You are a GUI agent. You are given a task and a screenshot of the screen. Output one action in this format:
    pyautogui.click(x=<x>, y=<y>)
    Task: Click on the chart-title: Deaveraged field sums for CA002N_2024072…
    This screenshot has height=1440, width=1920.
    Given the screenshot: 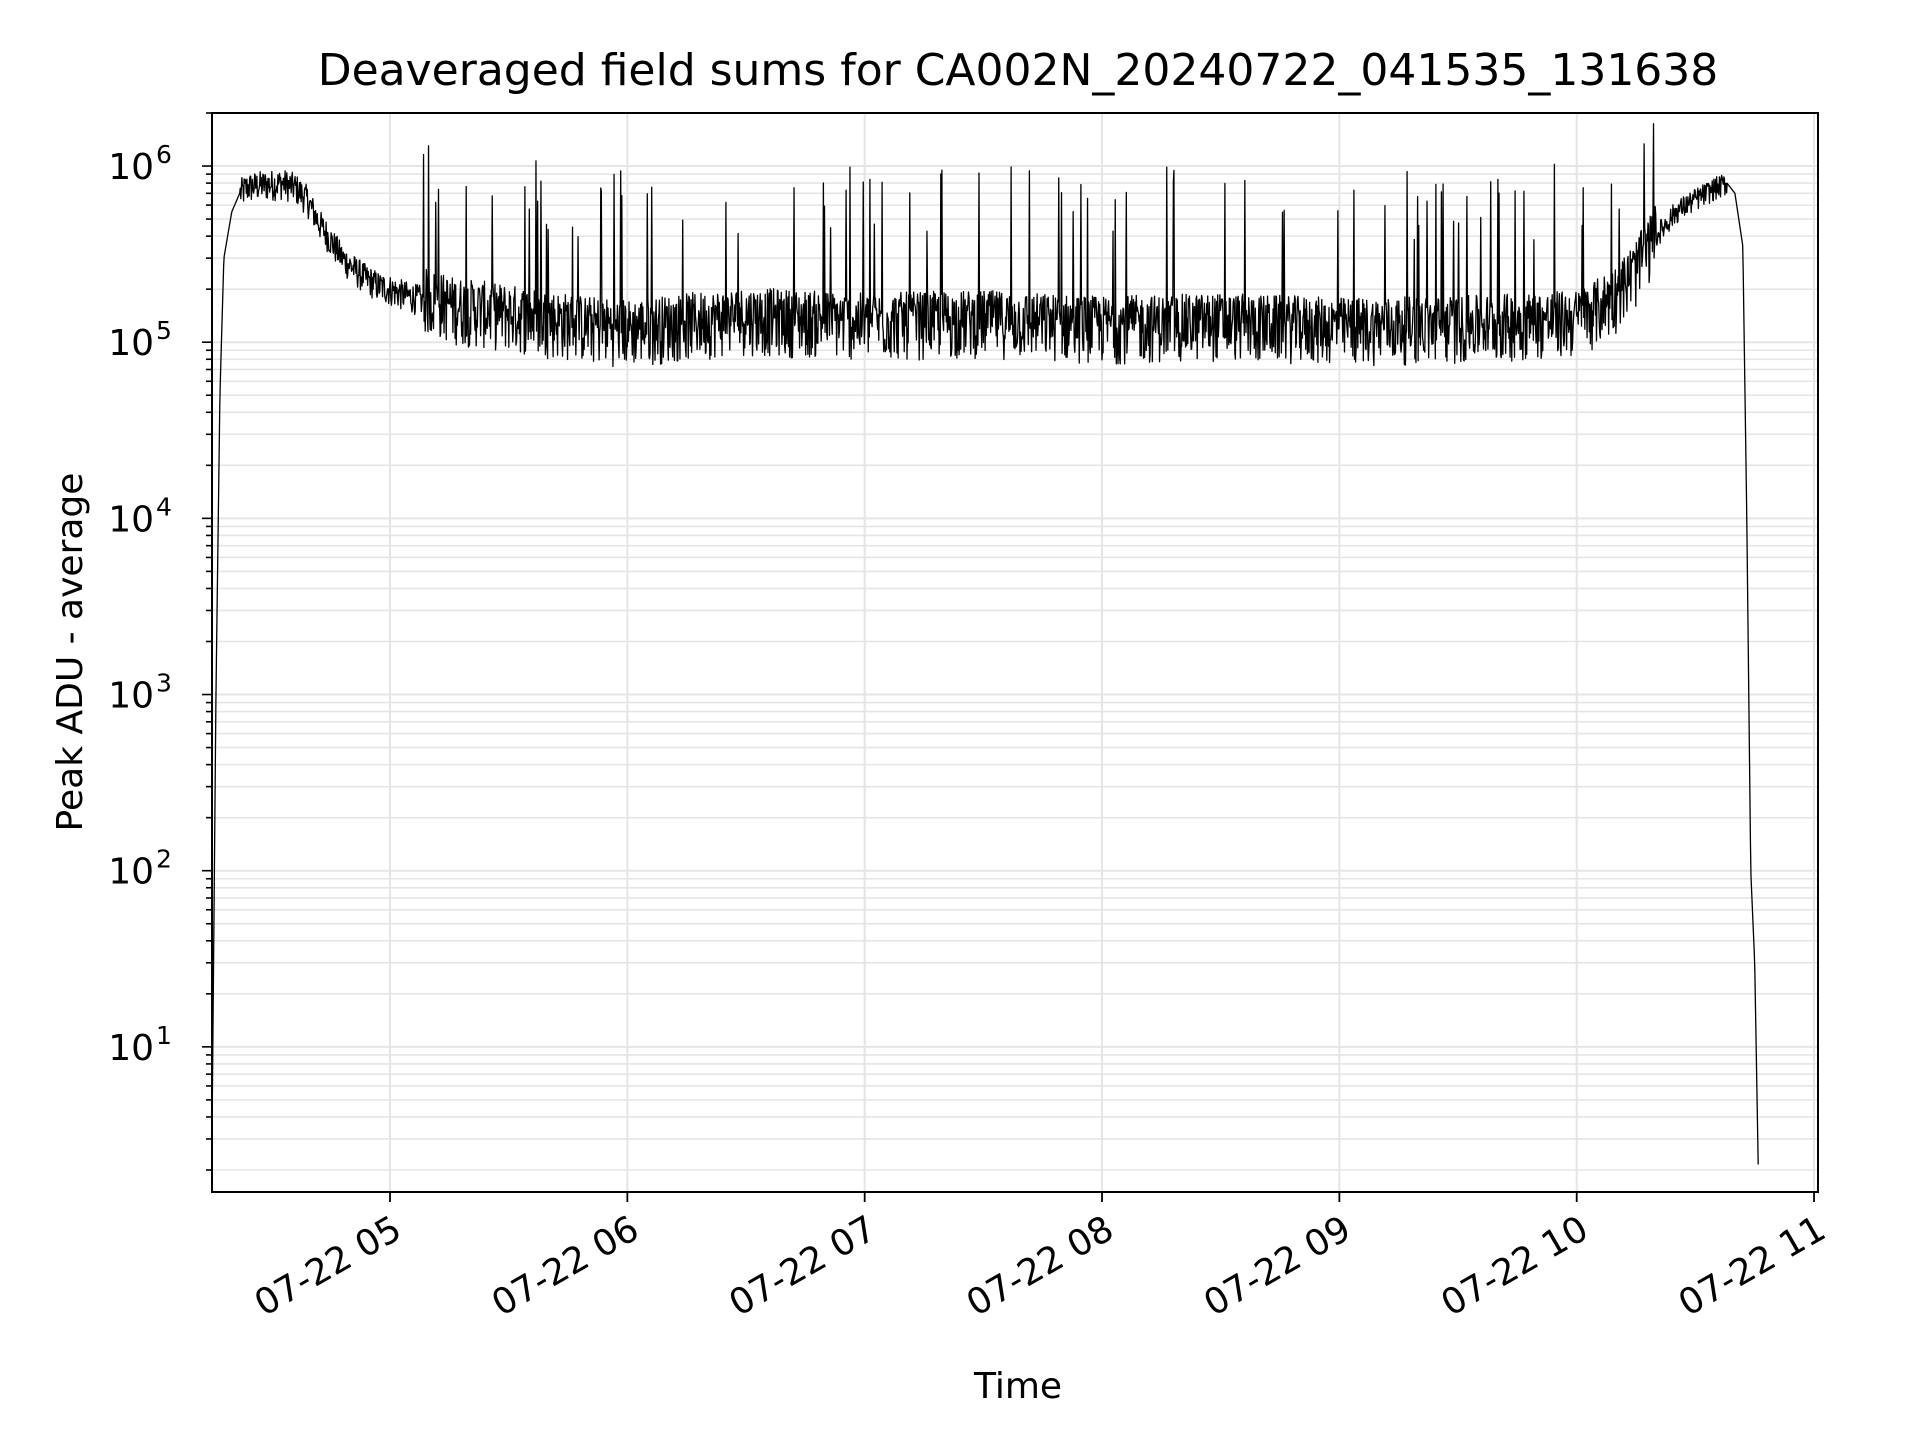 What is the action you would take?
    pyautogui.click(x=1018, y=70)
    